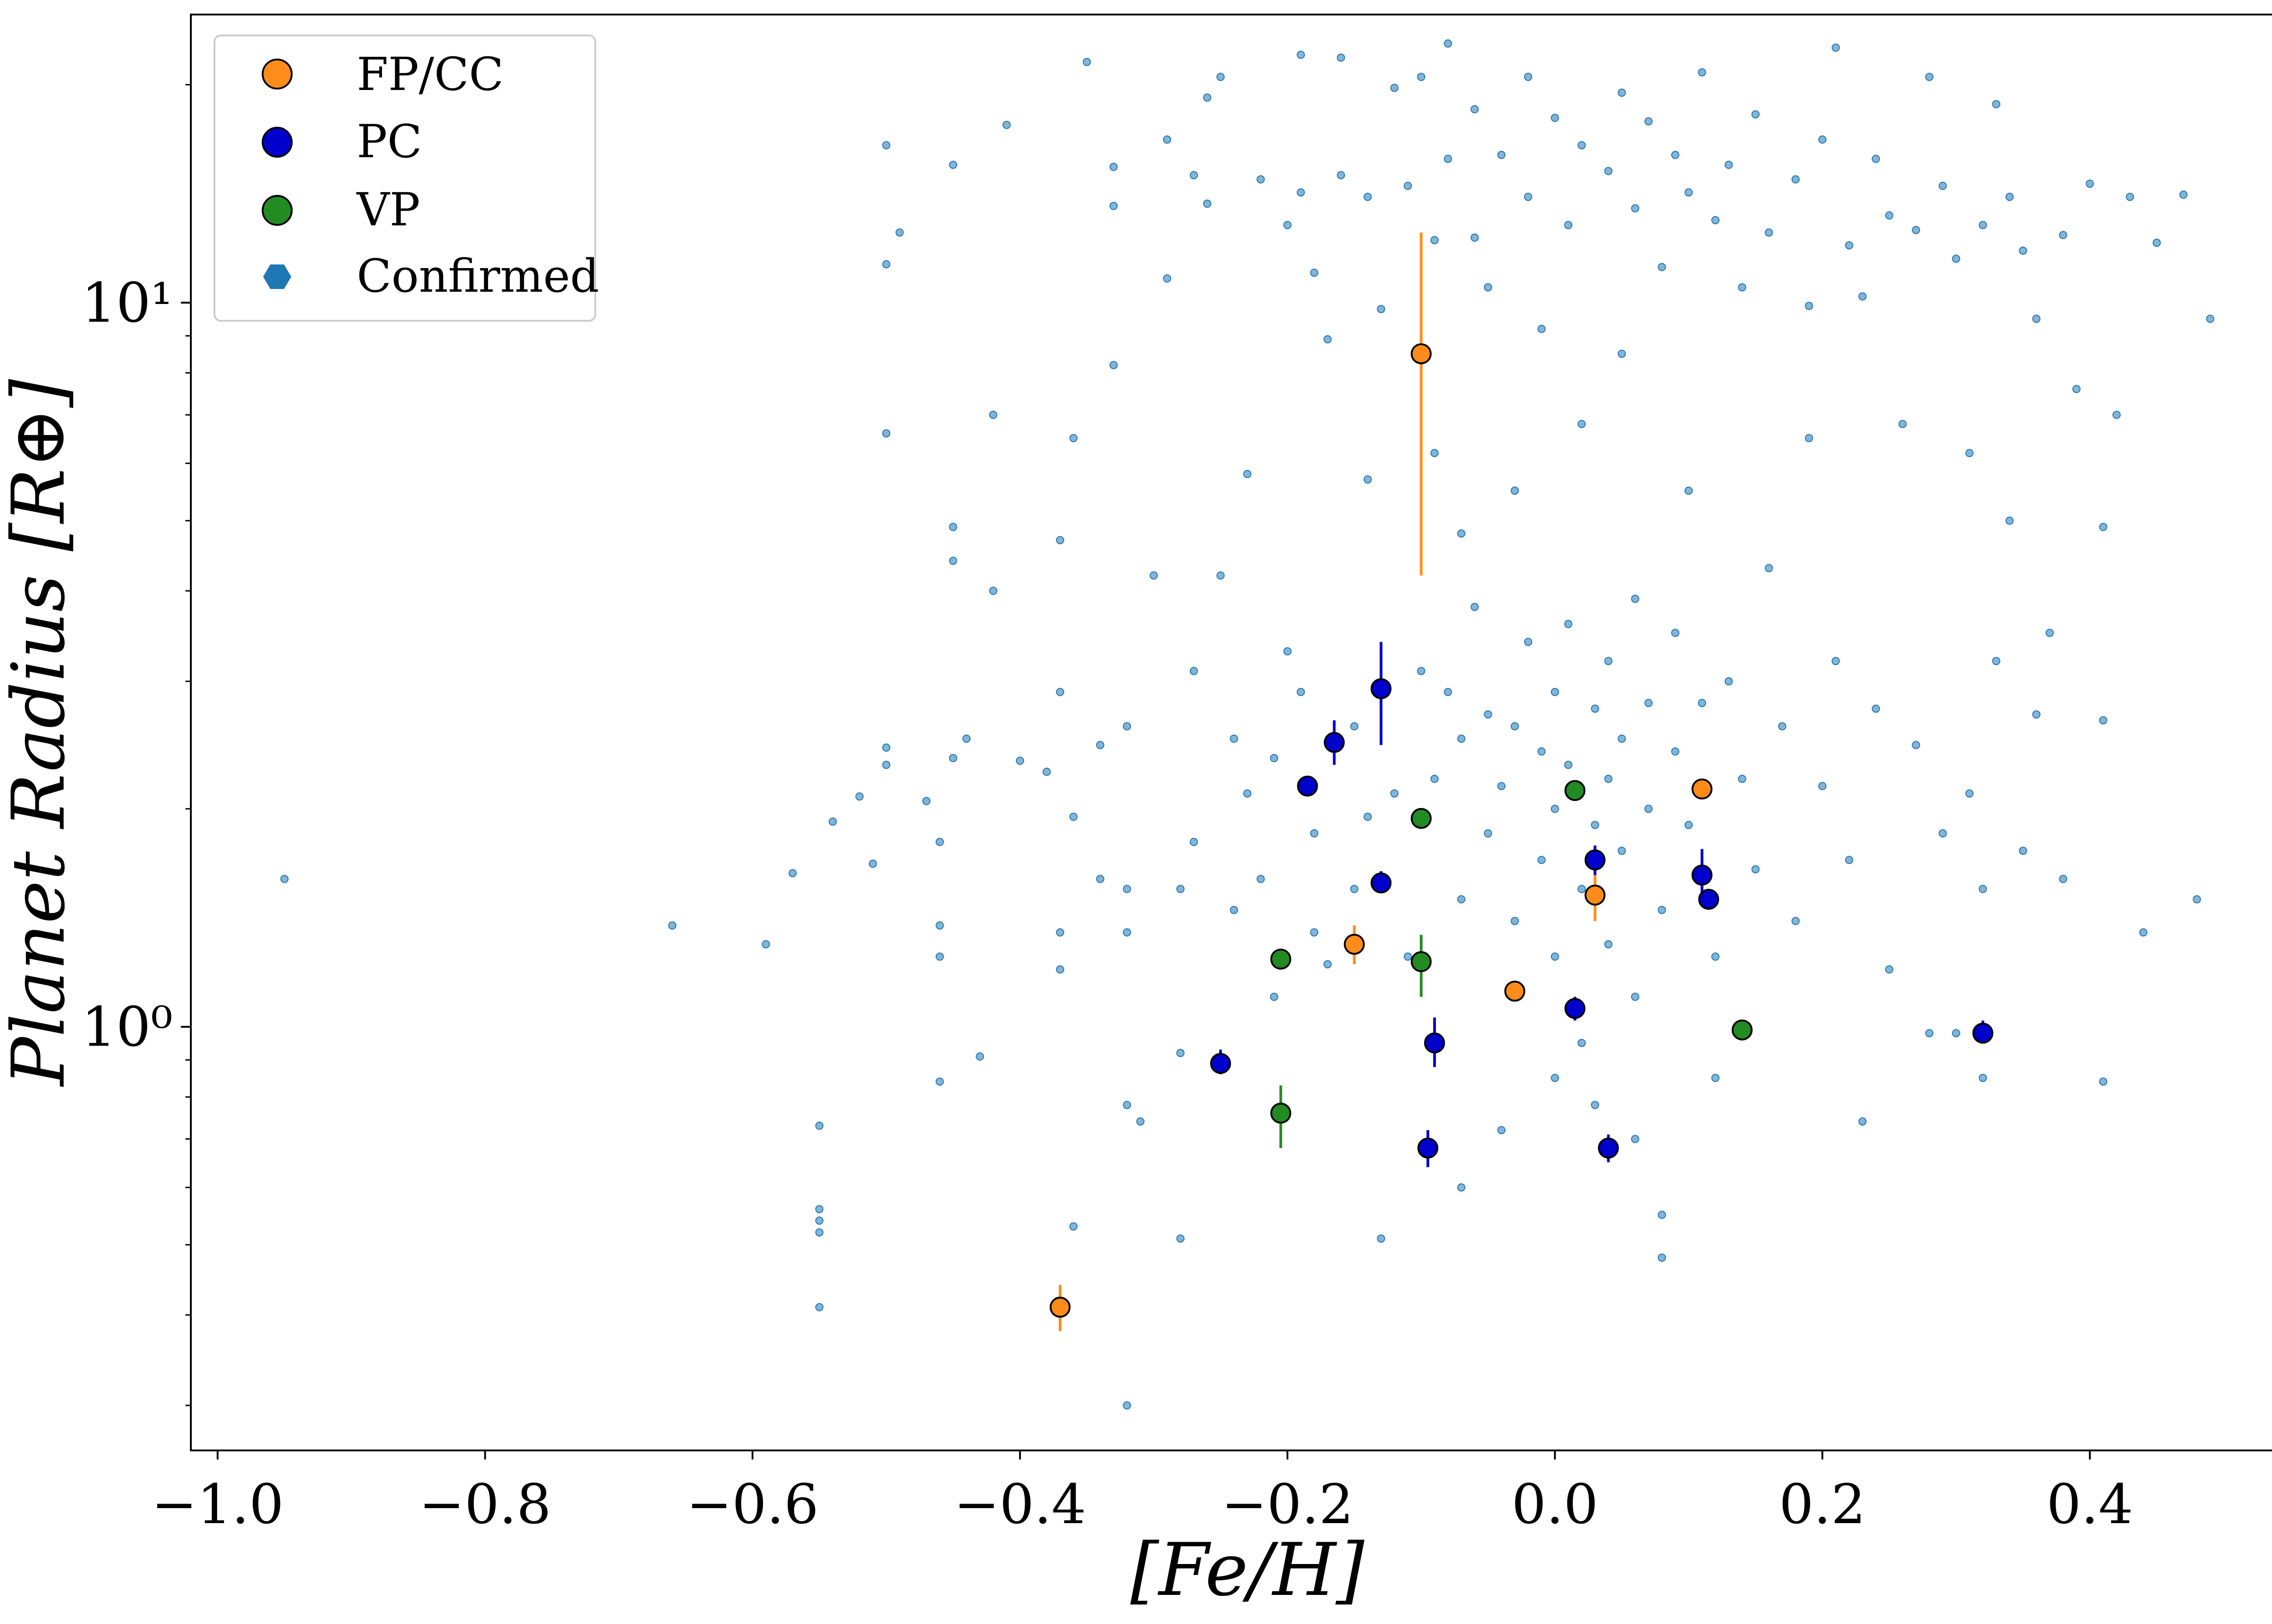 The image size is (2272, 1624). What do you see at coordinates (389, 141) in the screenshot?
I see `legend-label-pc: PC` at bounding box center [389, 141].